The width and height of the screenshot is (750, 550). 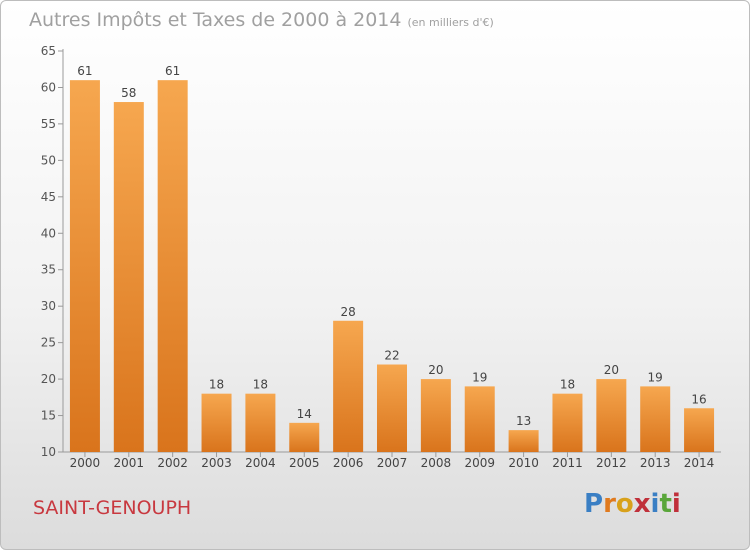 I want to click on x-tick-label: 2014, so click(x=699, y=463).